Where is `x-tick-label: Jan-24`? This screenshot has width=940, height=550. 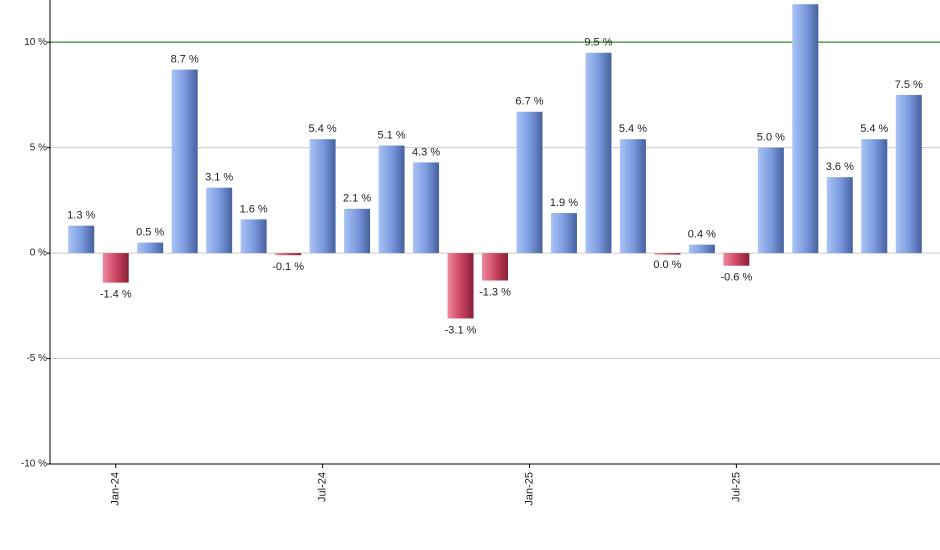
x-tick-label: Jan-24 is located at coordinates (116, 489).